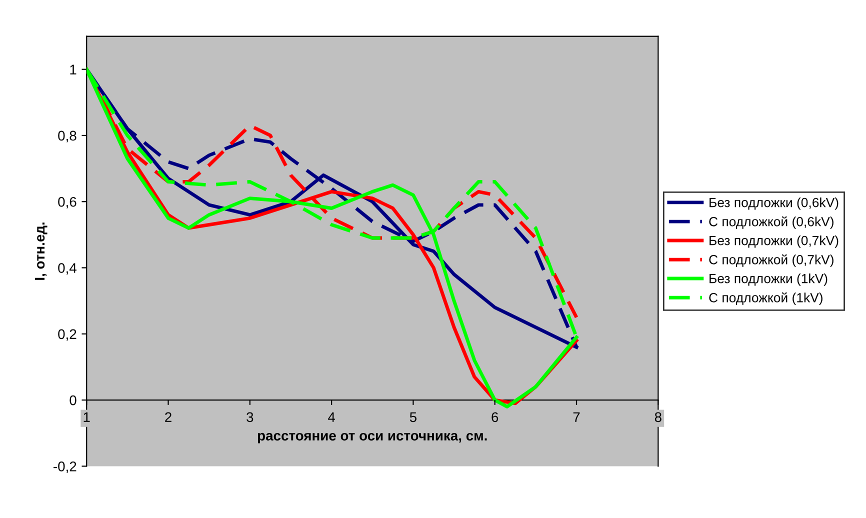  Describe the element at coordinates (73, 69) in the screenshot. I see `y-tick-label: 1` at that location.